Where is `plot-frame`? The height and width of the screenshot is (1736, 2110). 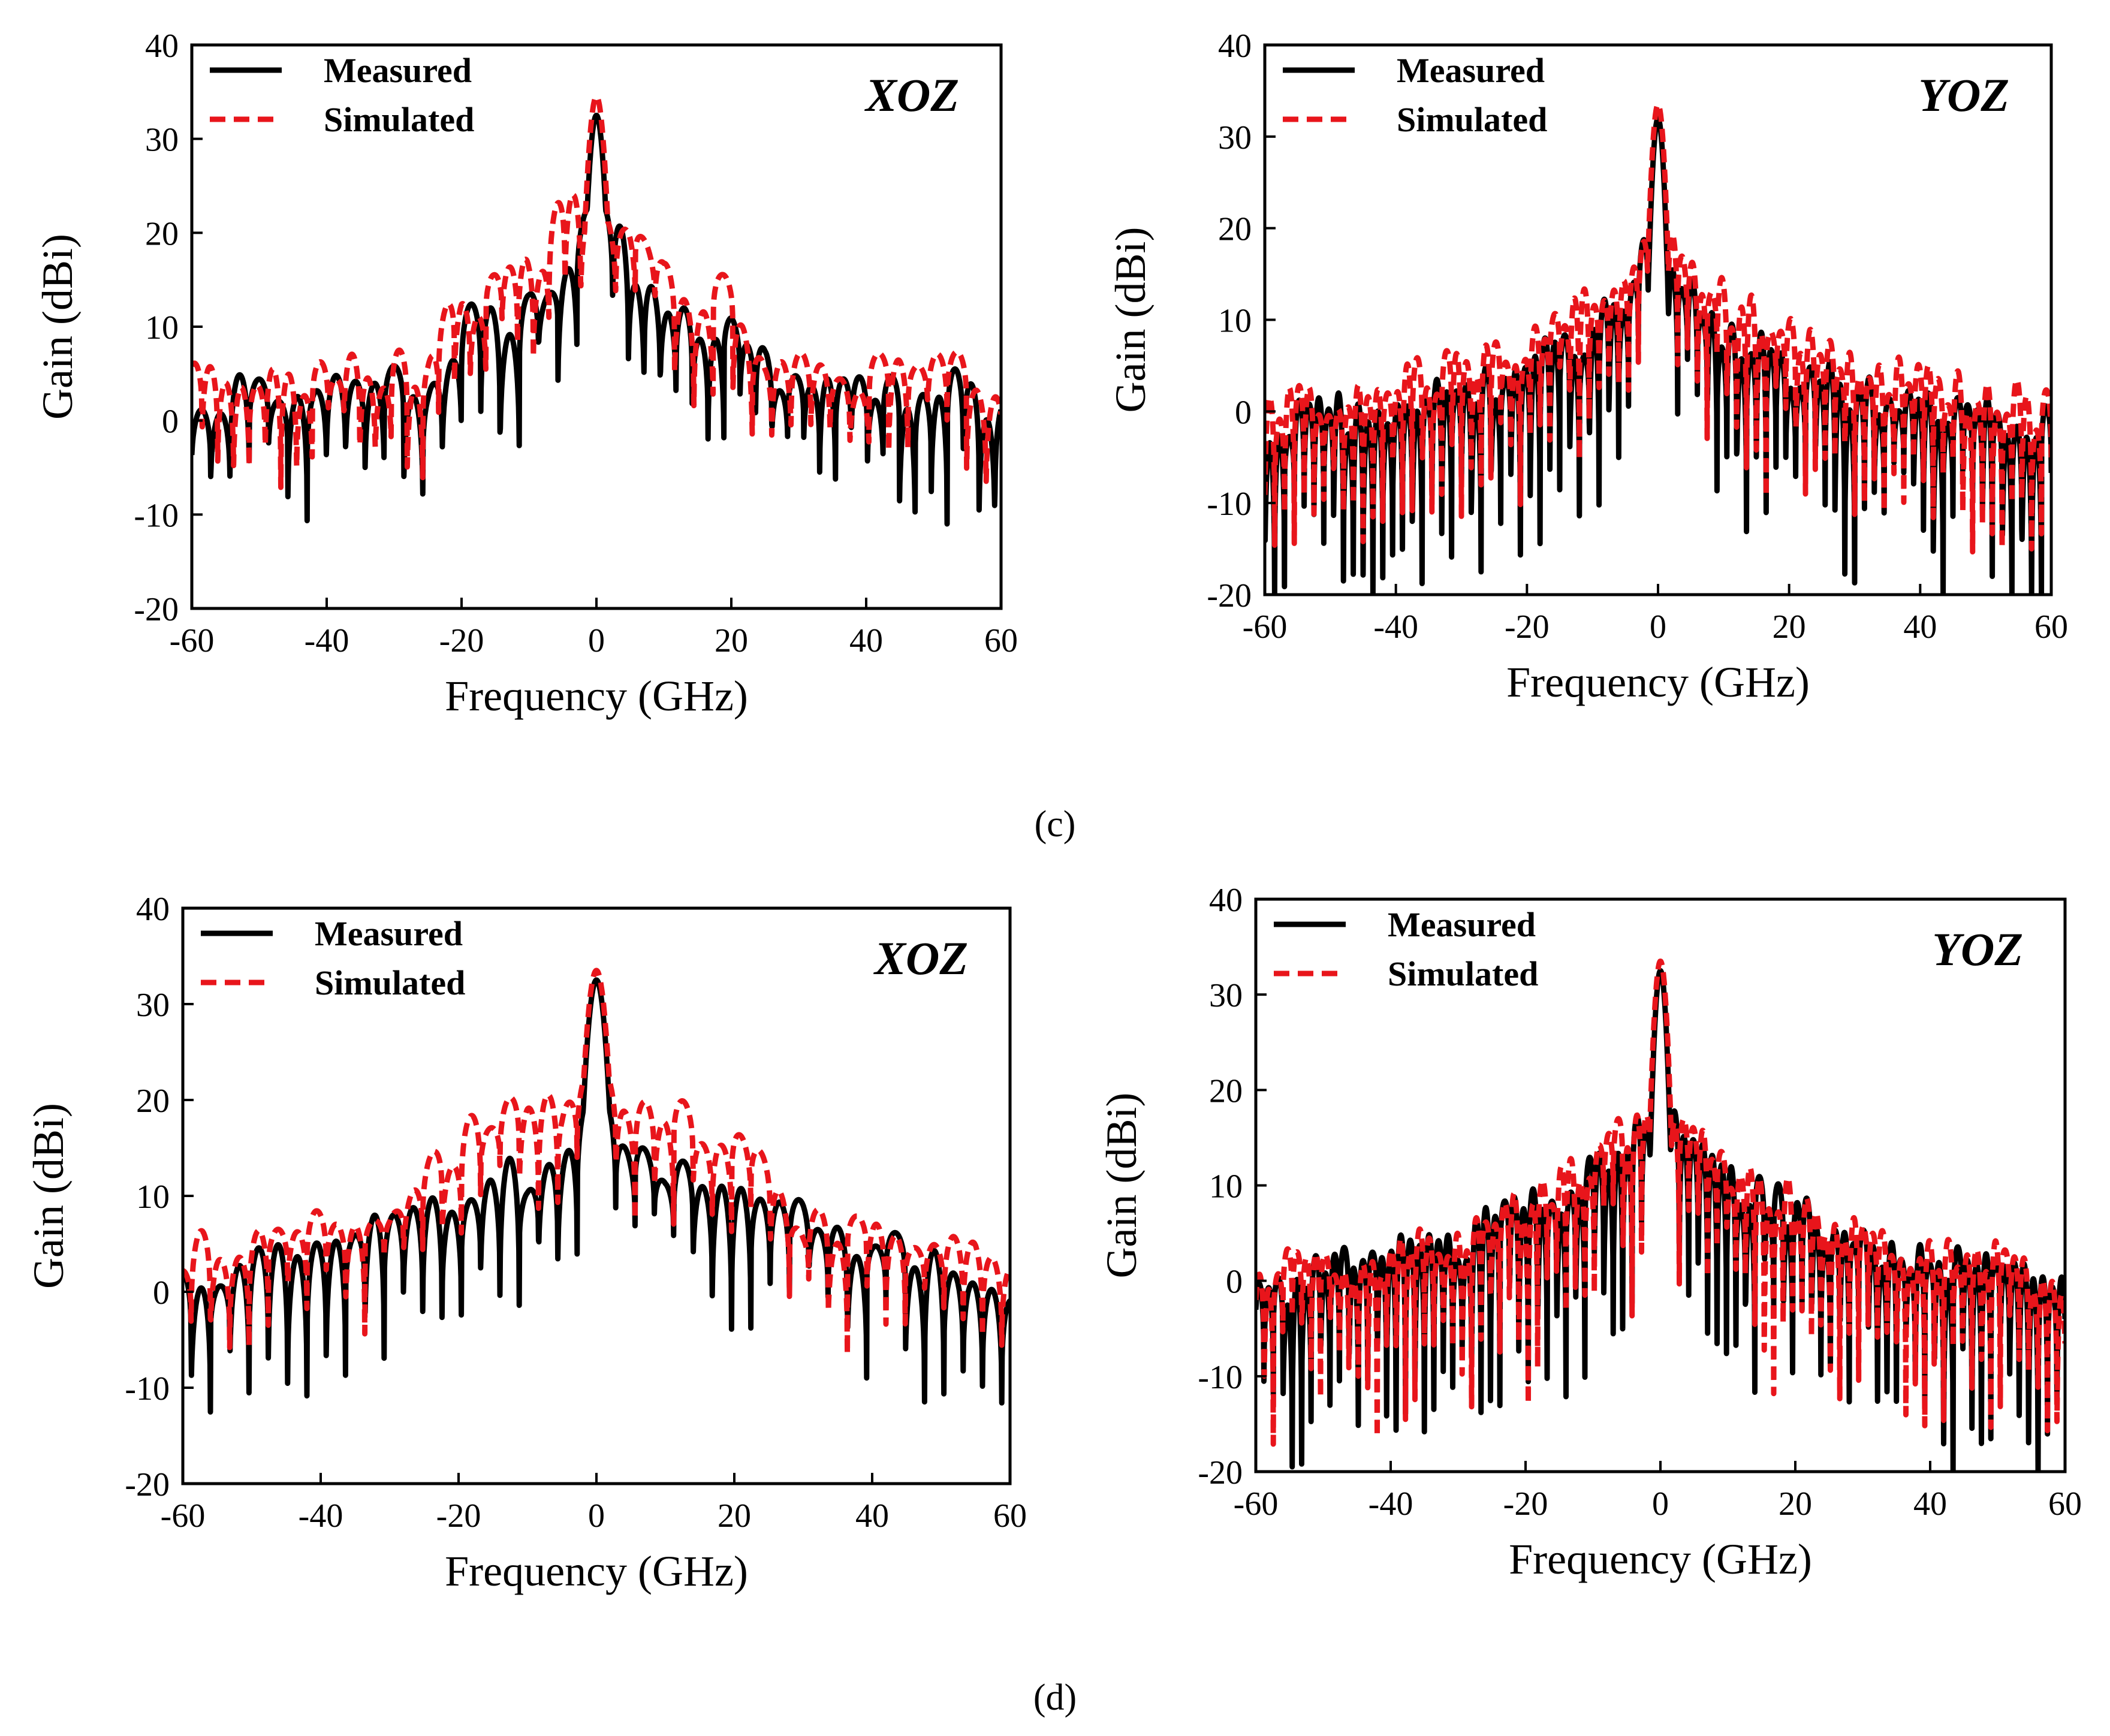 plot-frame is located at coordinates (596, 326).